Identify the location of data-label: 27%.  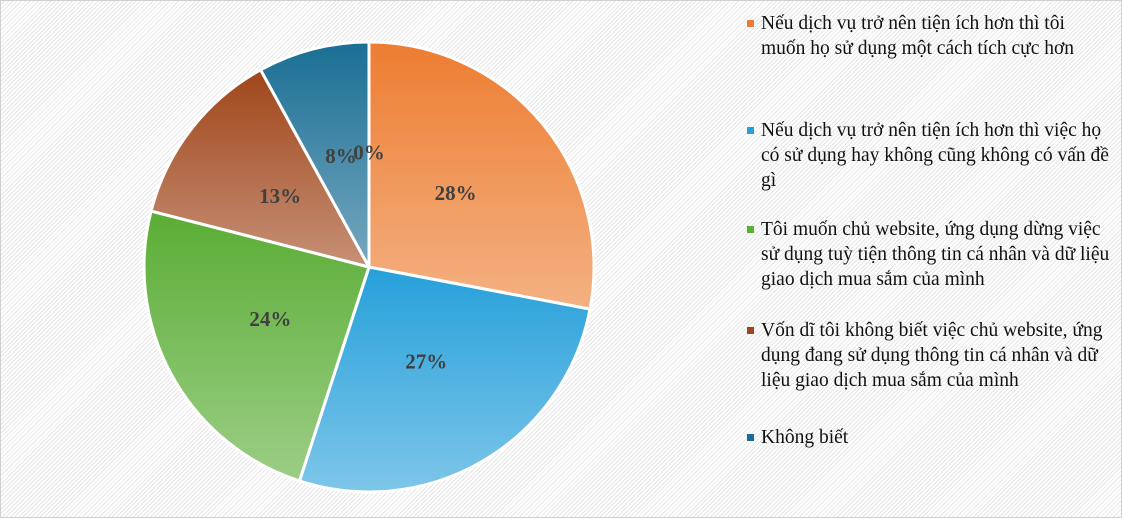
(426, 362).